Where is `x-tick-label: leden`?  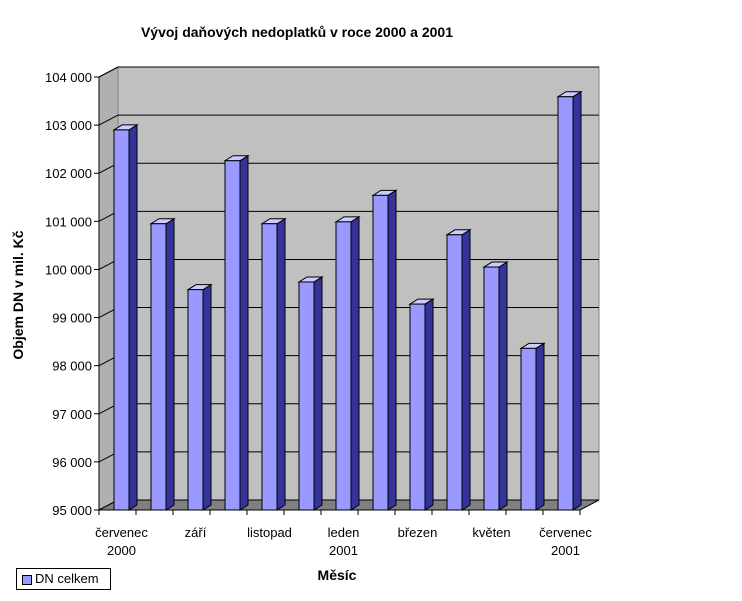
x-tick-label: leden is located at coordinates (344, 532).